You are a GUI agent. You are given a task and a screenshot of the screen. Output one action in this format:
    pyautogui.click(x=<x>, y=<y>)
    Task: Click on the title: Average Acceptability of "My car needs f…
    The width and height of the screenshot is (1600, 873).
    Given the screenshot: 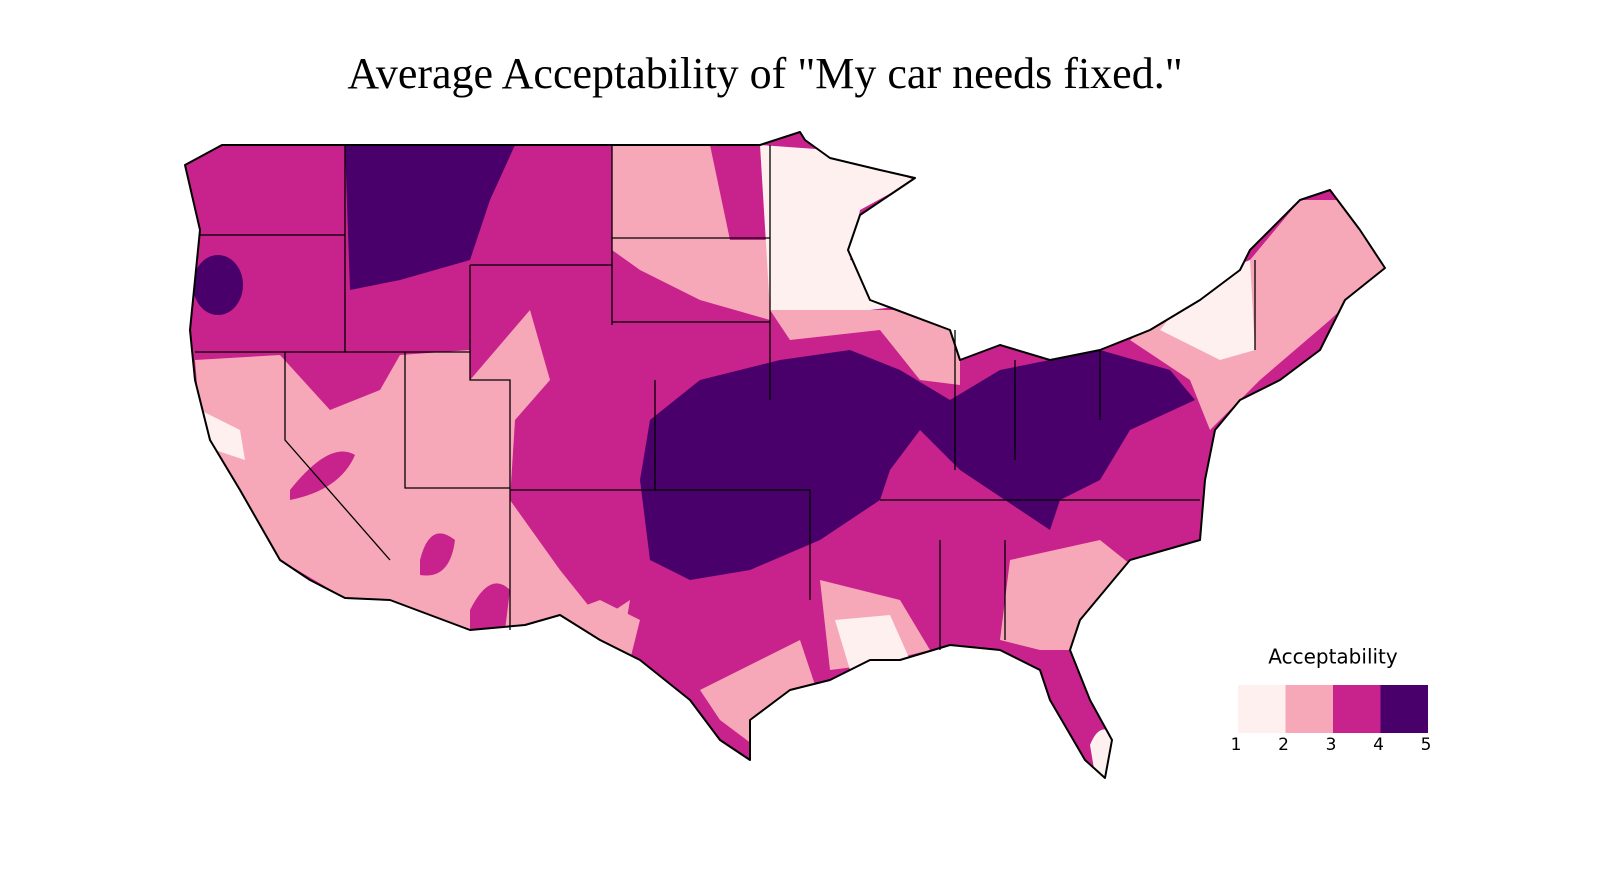 What is the action you would take?
    pyautogui.click(x=764, y=73)
    